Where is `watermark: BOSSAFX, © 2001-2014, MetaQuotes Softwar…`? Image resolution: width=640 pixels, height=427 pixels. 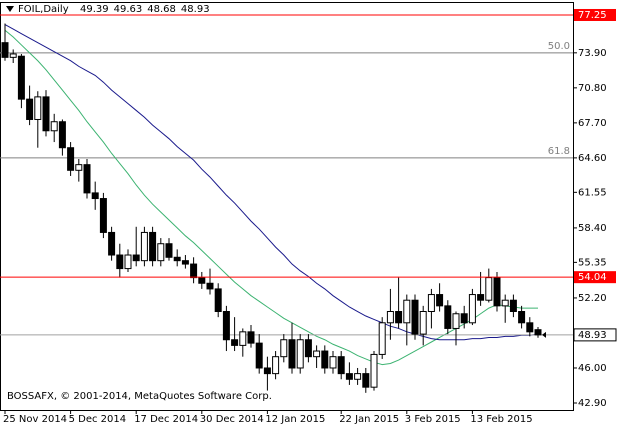 watermark: BOSSAFX, © 2001-2014, MetaQuotes Softwar… is located at coordinates (139, 396).